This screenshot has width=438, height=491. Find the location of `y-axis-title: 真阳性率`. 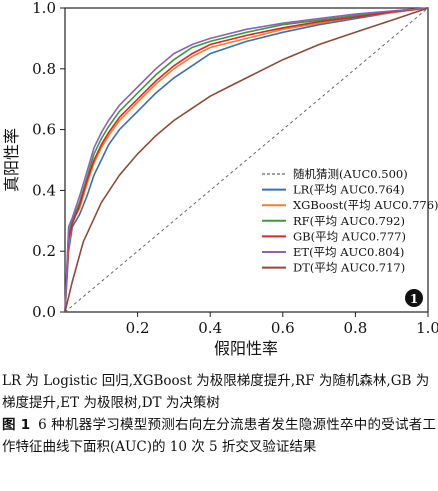

y-axis-title: 真阳性率 is located at coordinates (11, 160).